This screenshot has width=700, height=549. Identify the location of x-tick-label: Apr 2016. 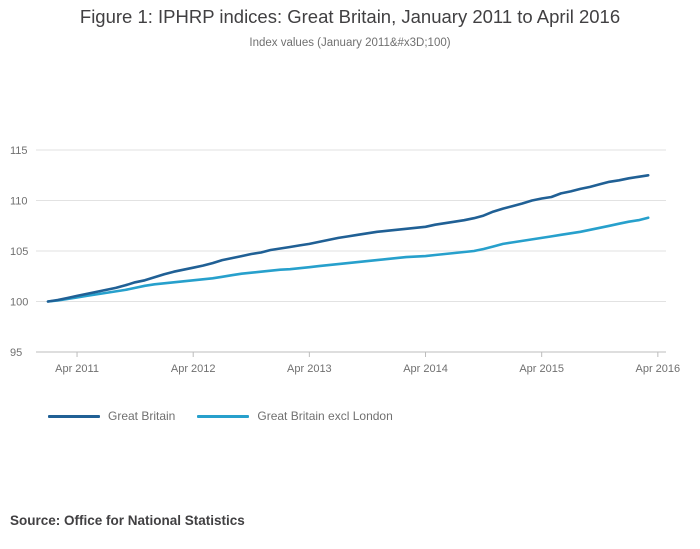
(658, 369).